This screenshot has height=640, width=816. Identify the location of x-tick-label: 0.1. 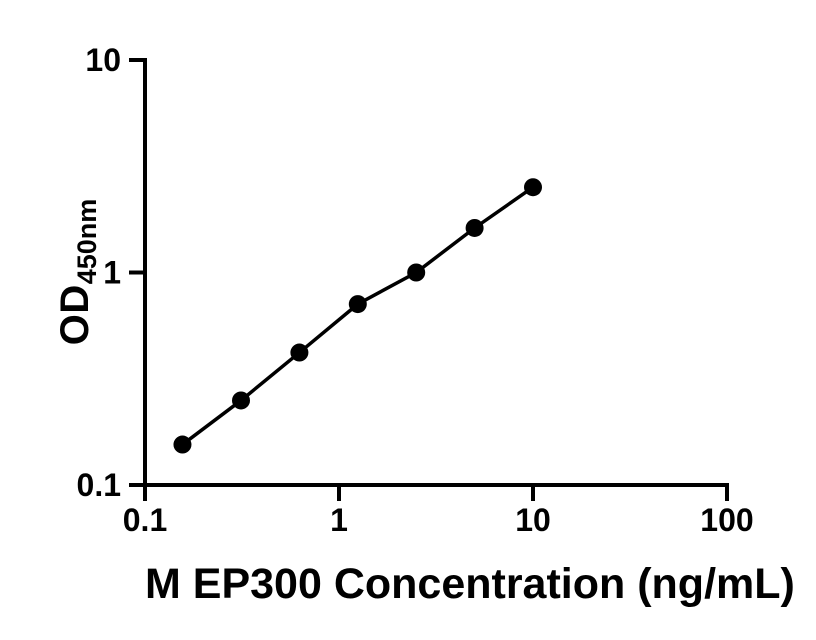
(145, 520).